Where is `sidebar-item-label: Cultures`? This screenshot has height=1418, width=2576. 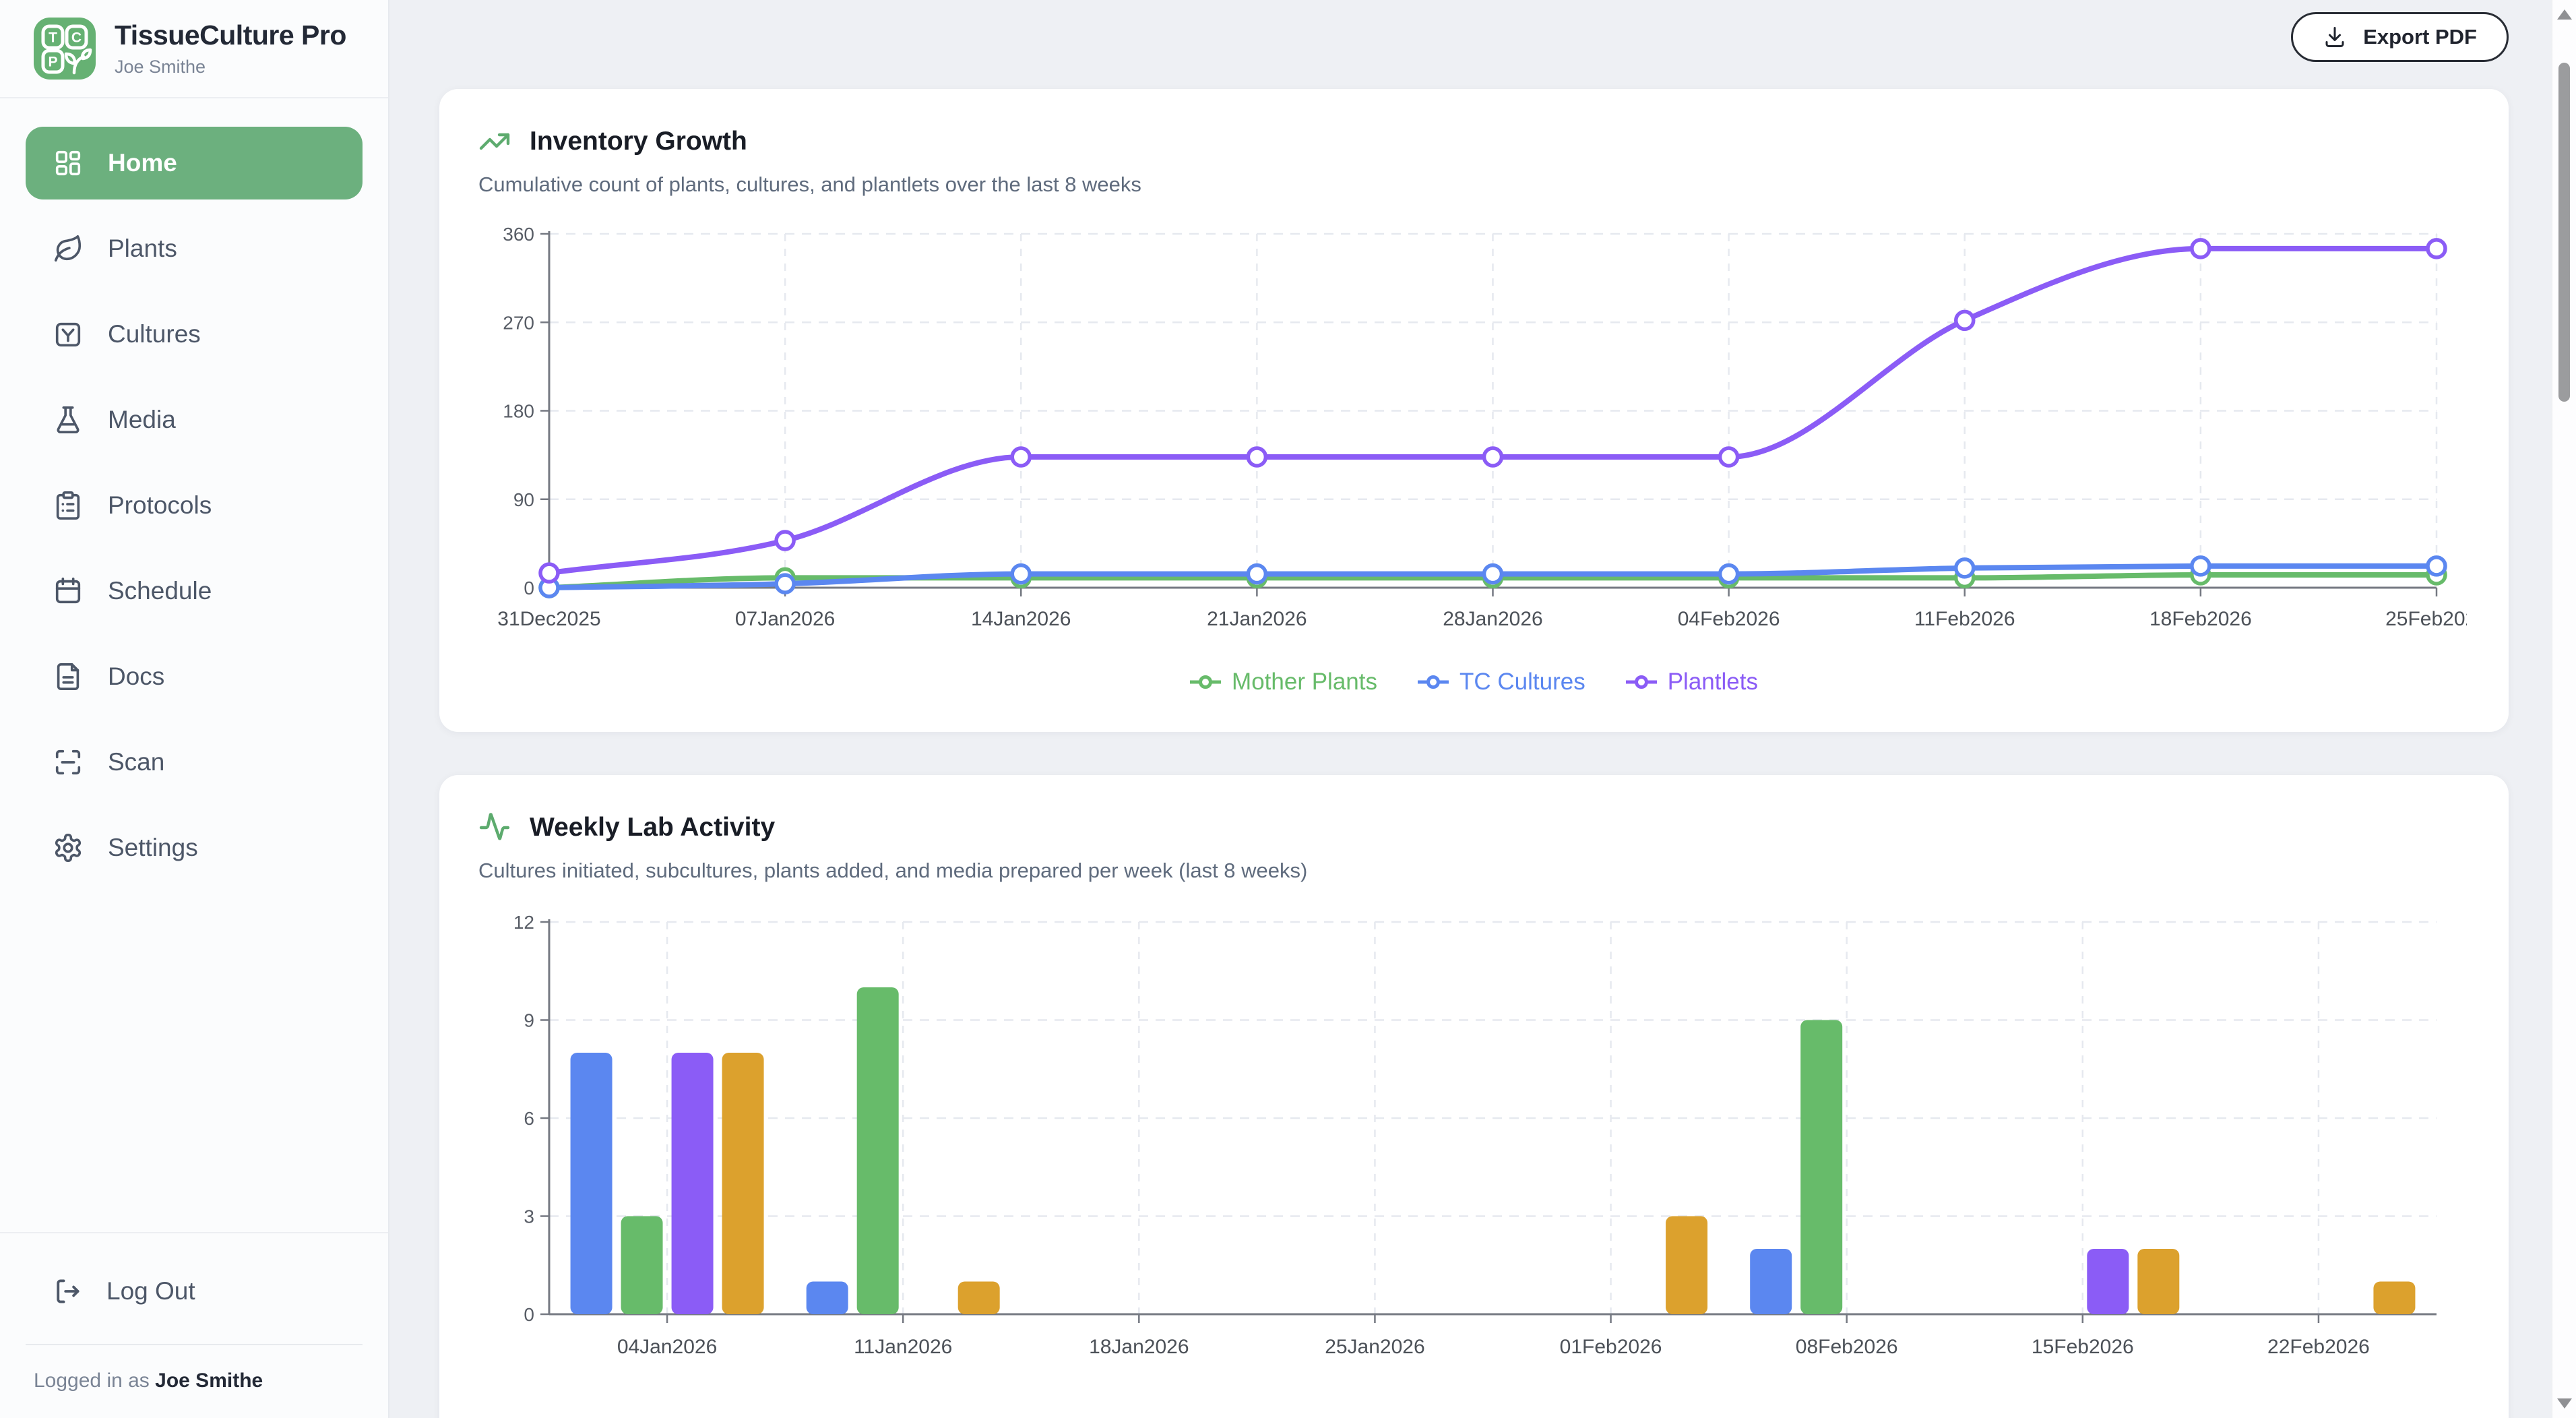 sidebar-item-label: Cultures is located at coordinates (154, 334).